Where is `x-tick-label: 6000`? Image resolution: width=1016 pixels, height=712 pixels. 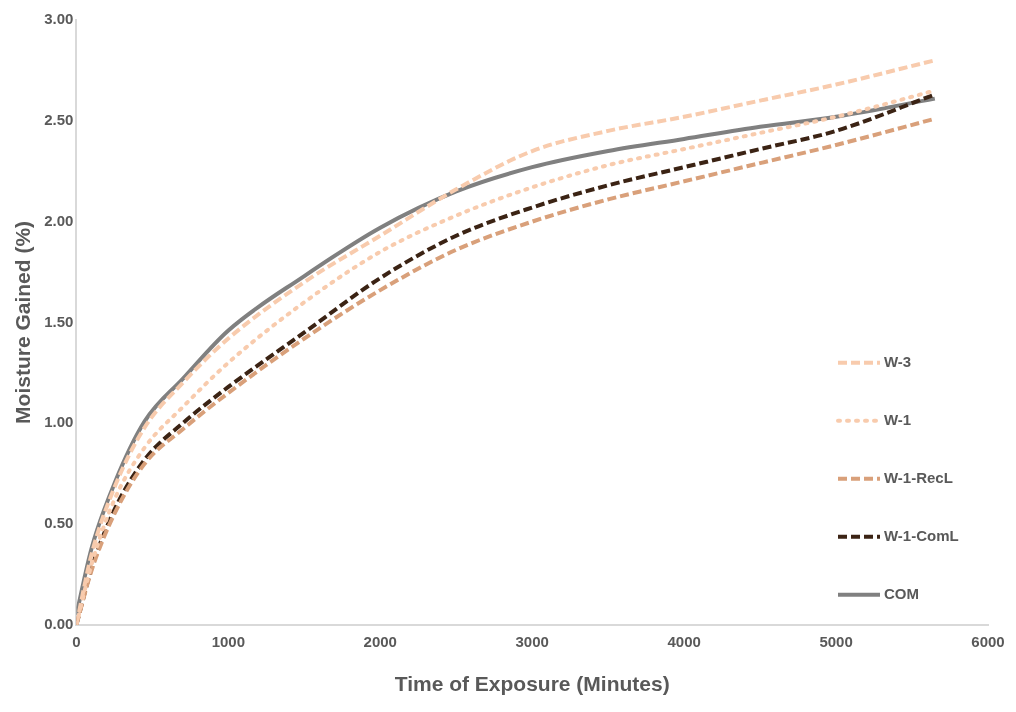 x-tick-label: 6000 is located at coordinates (988, 641).